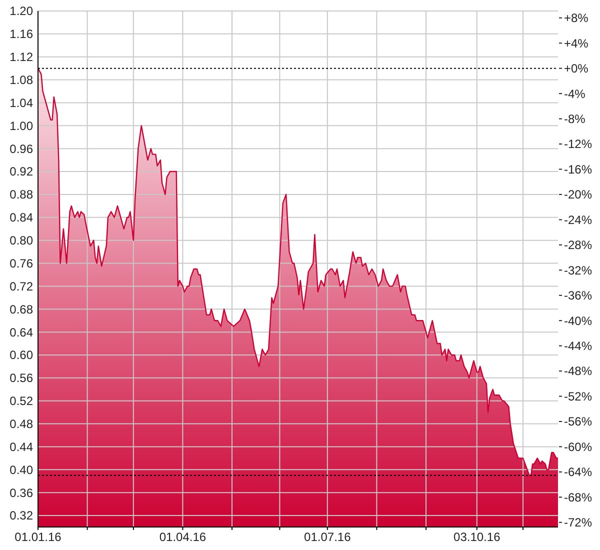  Describe the element at coordinates (22, 217) in the screenshot. I see `y-tick-label: 0.84` at that location.